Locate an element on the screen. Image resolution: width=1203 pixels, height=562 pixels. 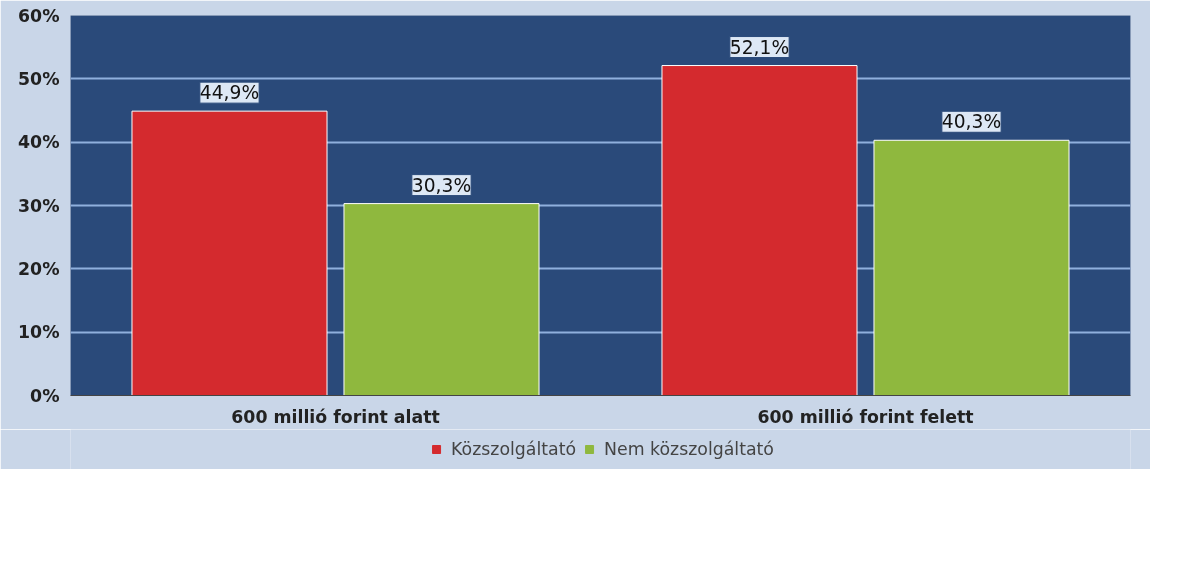
y-tick-label: 0% is located at coordinates (45, 395).